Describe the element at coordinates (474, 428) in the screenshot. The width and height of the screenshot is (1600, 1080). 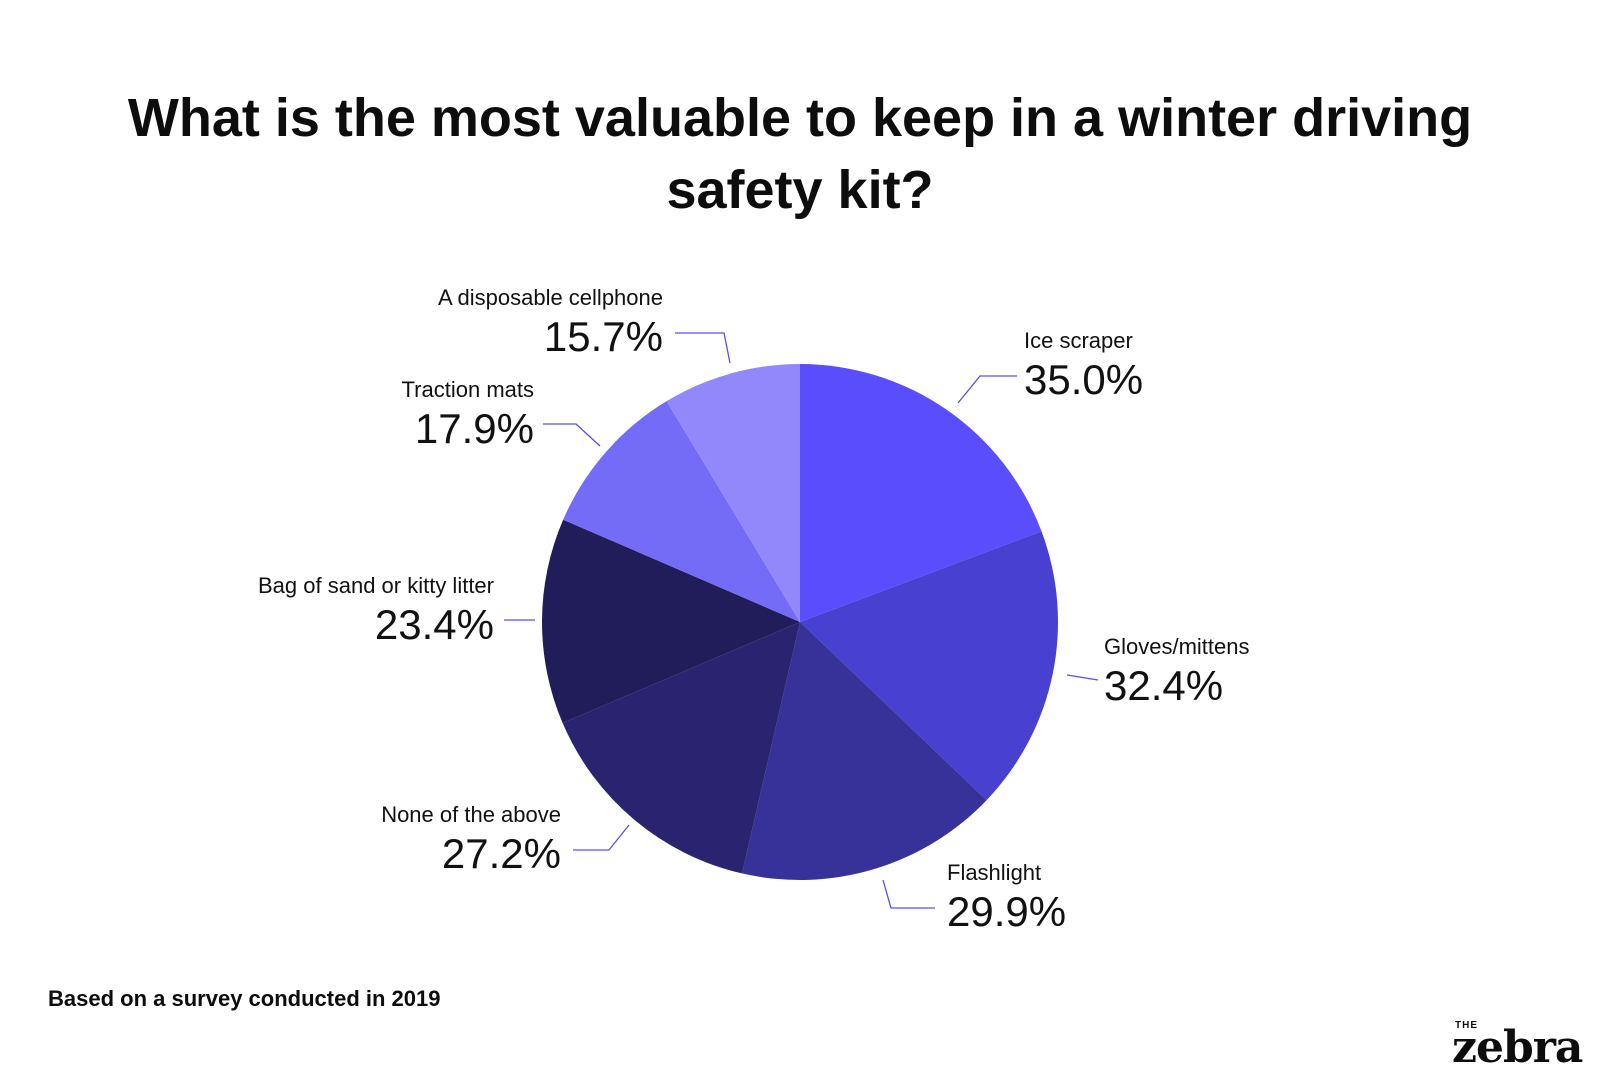
I see `slice-value-traction-mats: 17.9%` at that location.